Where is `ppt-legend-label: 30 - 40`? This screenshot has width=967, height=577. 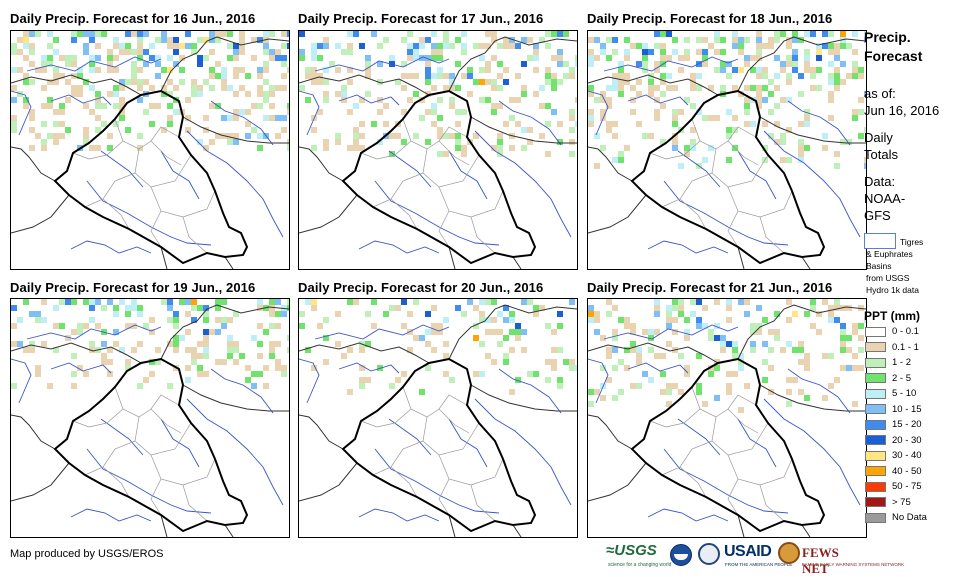 ppt-legend-label: 30 - 40 is located at coordinates (907, 455).